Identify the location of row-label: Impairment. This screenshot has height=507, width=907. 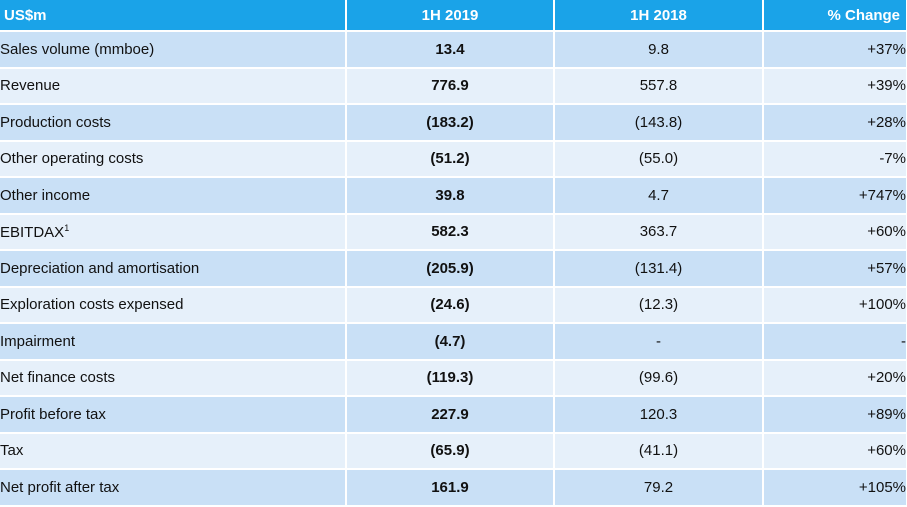
(173, 342).